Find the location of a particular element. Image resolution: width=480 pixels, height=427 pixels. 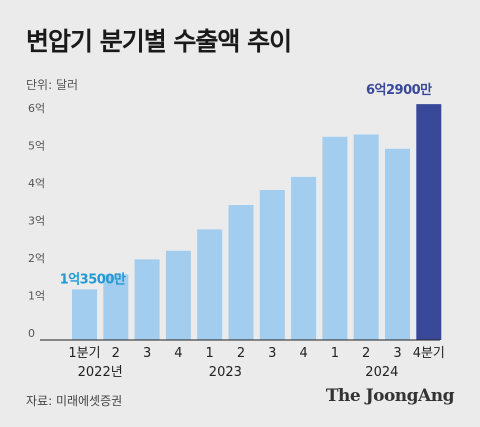

publisher-logo: The JoongAng is located at coordinates (390, 396).